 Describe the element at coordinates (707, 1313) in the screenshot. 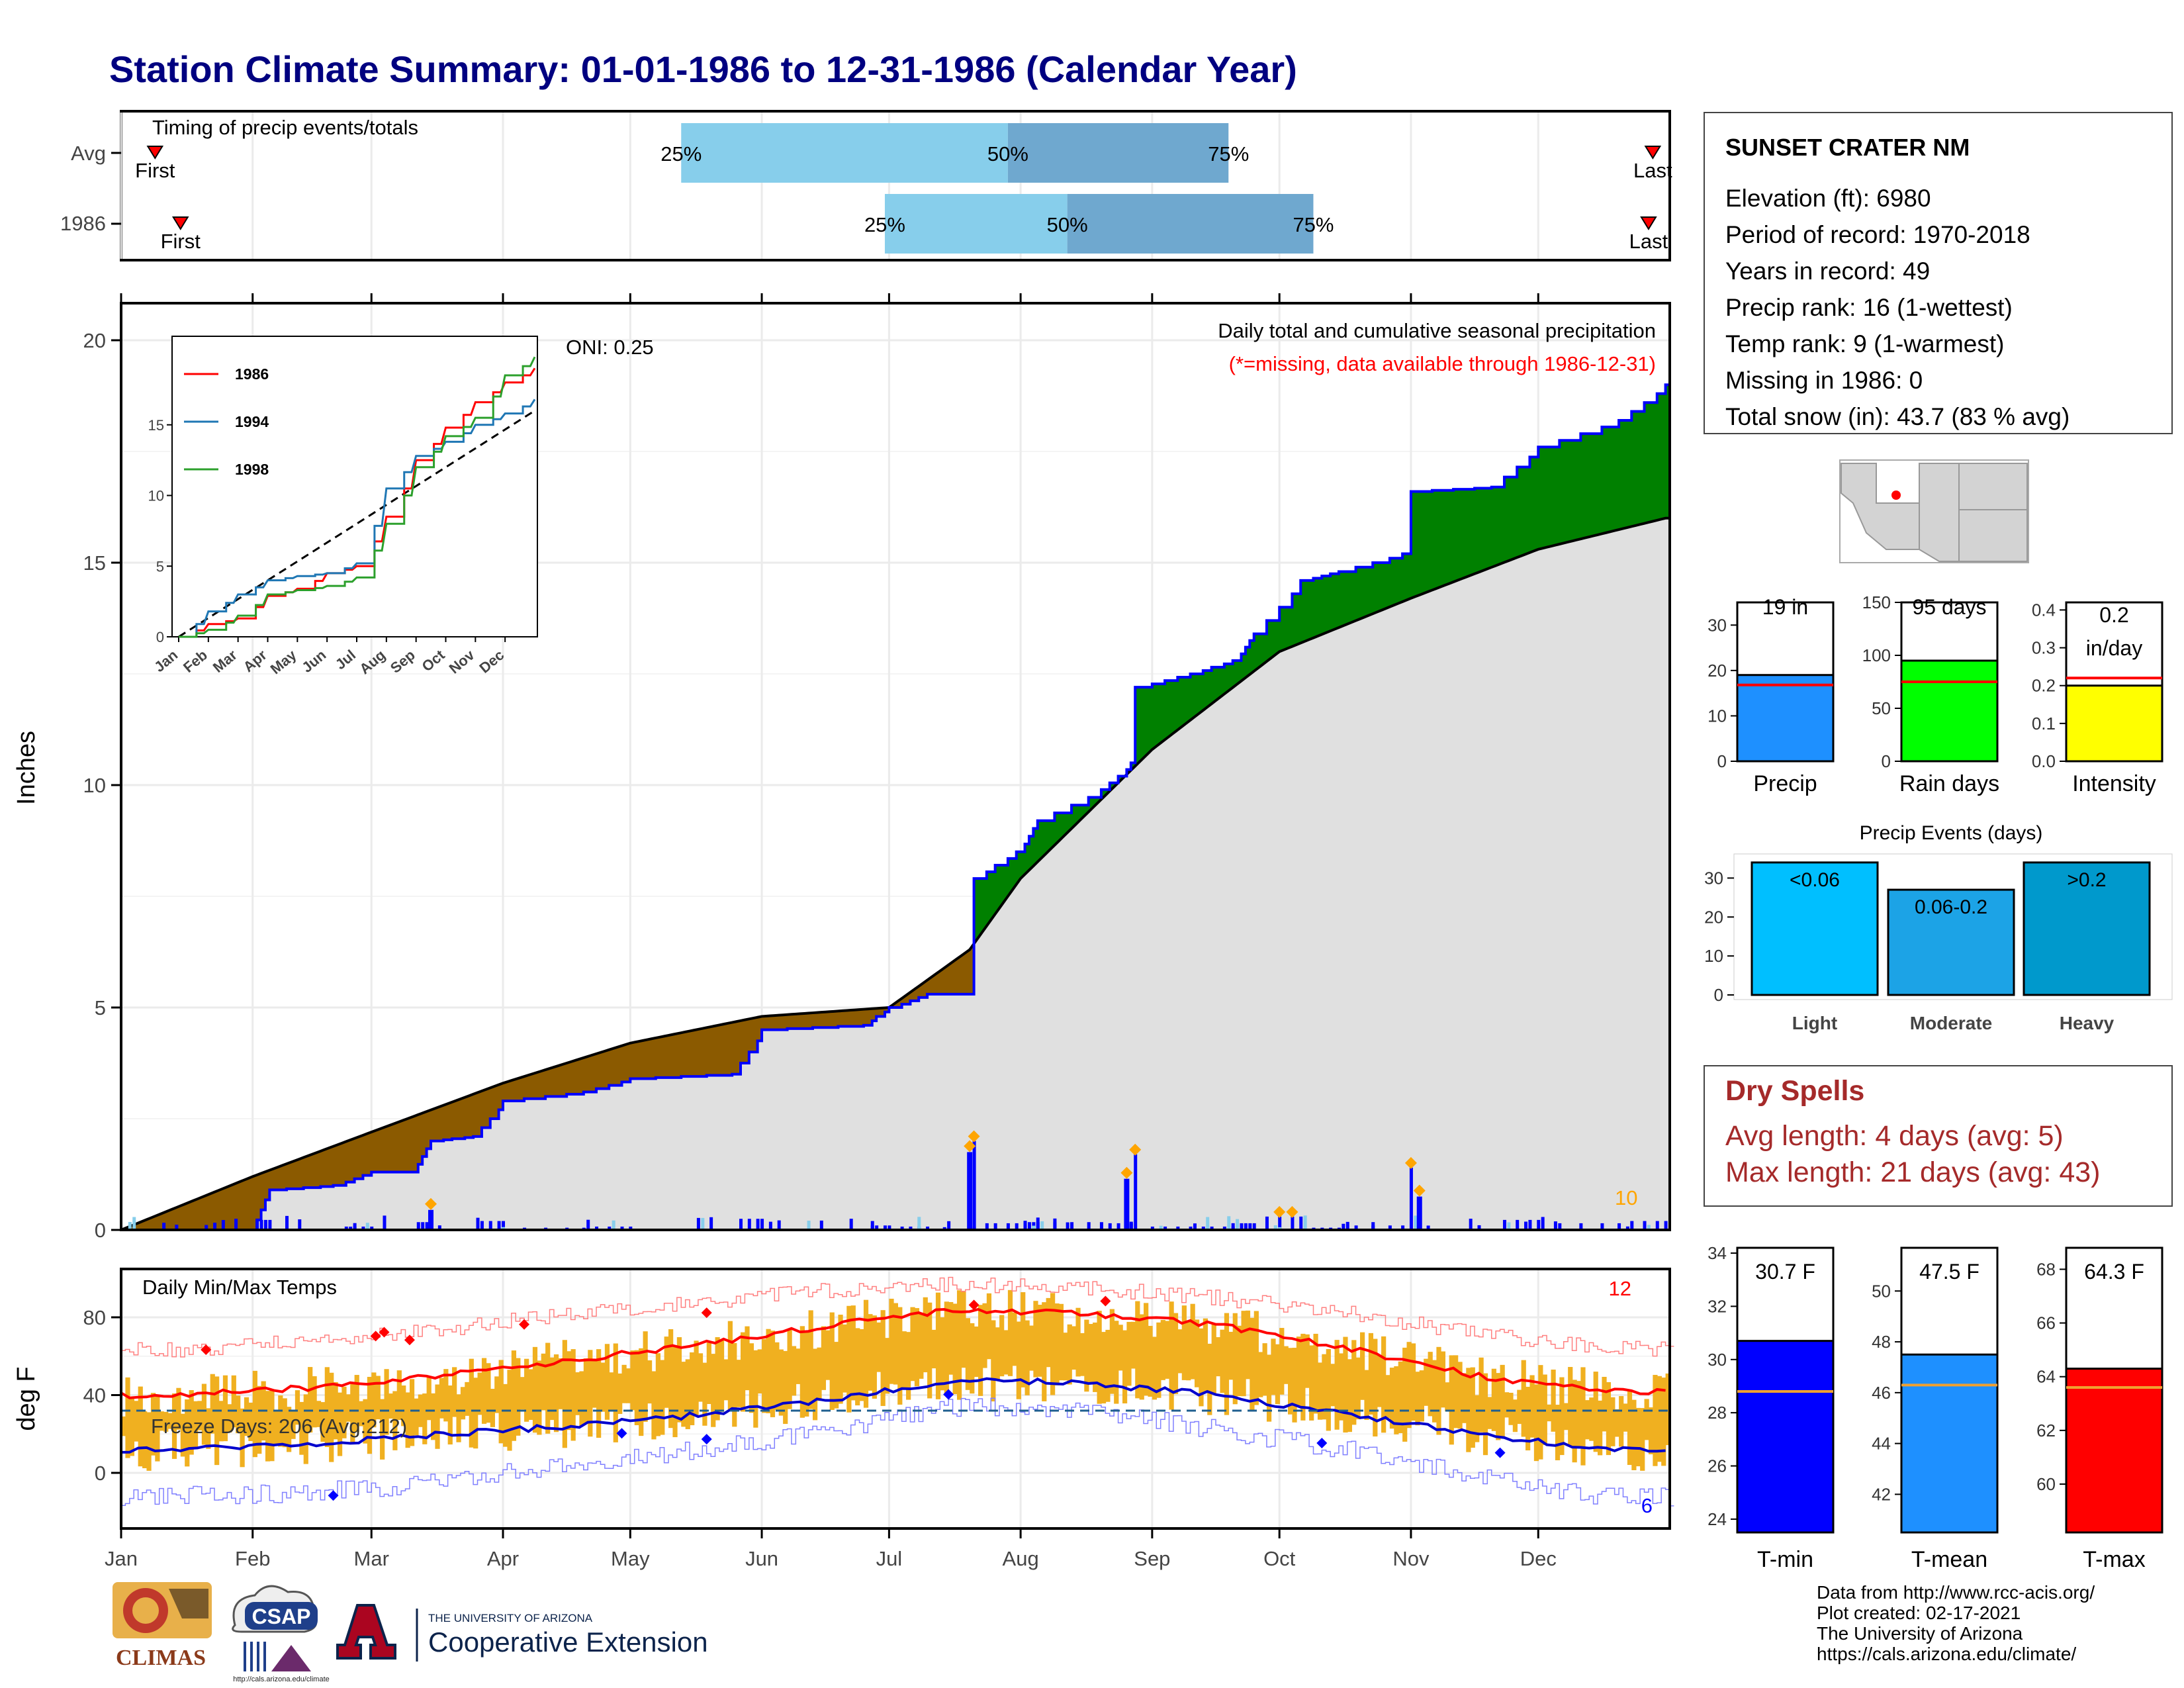

I see `record-high-marker` at that location.